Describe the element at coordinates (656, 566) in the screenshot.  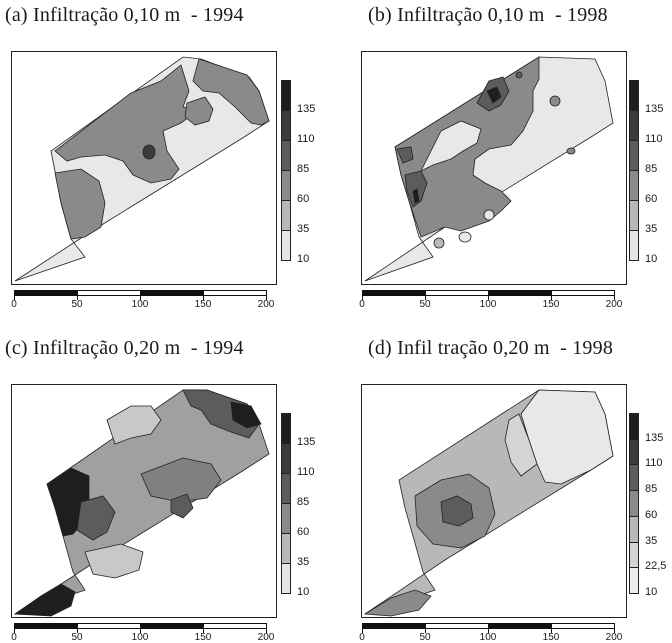
I see `legend-label: 22,5` at that location.